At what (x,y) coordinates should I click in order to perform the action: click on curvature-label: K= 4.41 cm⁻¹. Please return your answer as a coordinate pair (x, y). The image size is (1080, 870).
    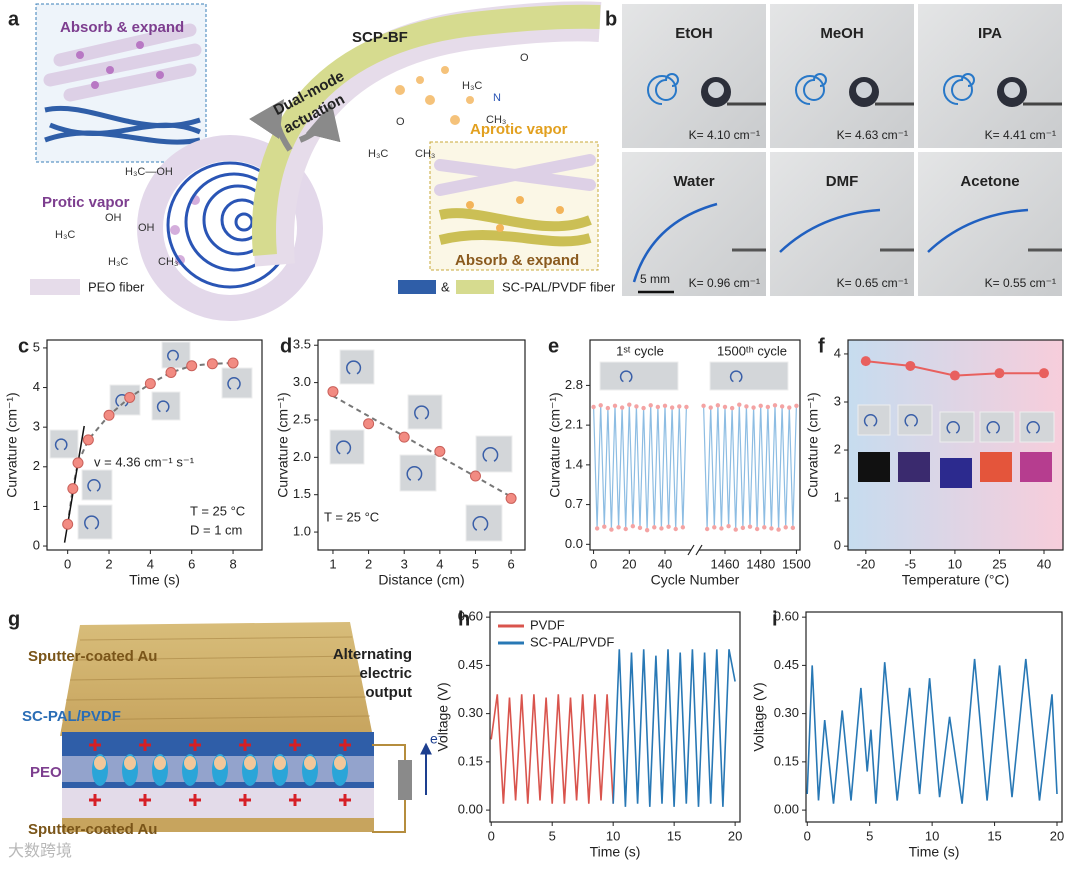
    Looking at the image, I should click on (1020, 135).